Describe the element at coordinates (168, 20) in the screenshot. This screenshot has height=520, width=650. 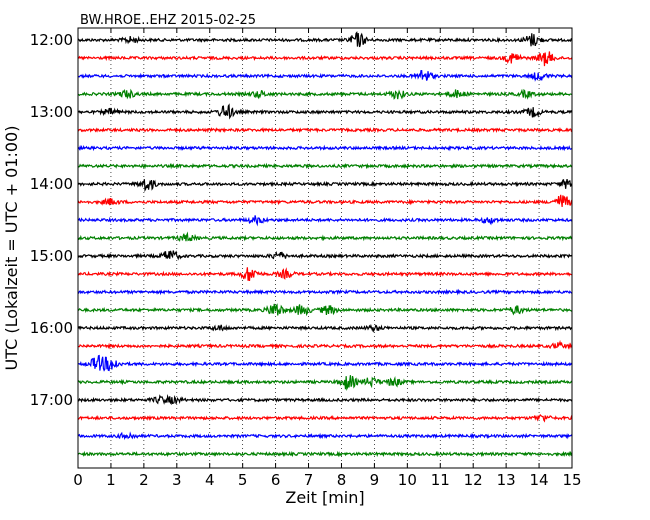
I see `chart-title: BW.HROE..EHZ 2015-02-25` at that location.